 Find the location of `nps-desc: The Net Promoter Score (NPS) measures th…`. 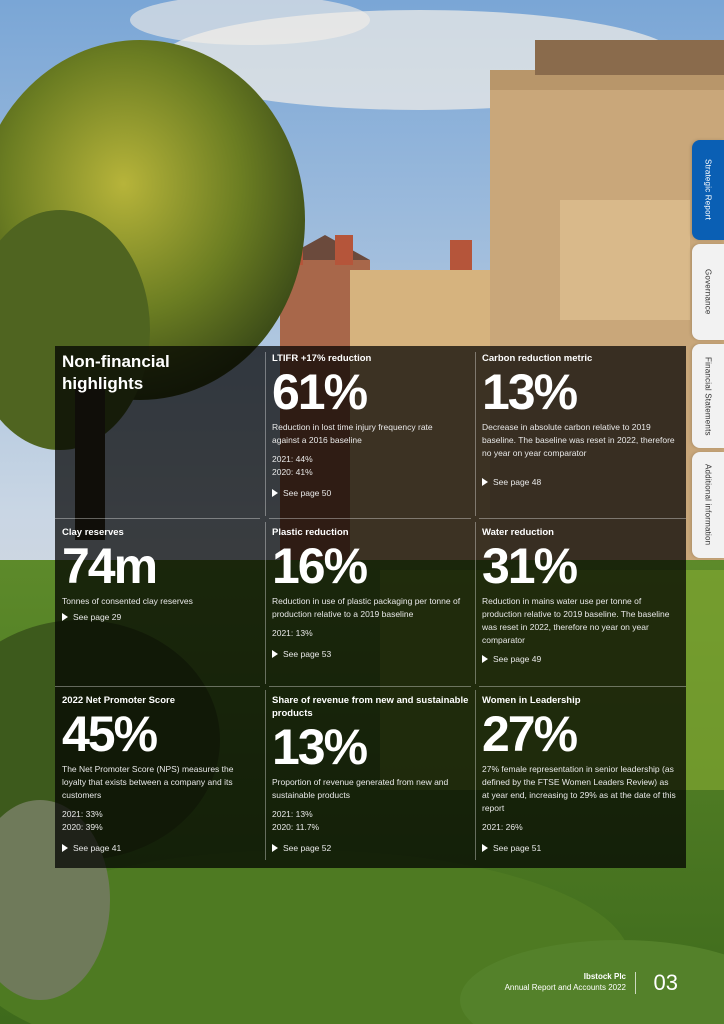

nps-desc: The Net Promoter Score (NPS) measures th… is located at coordinates (148, 782).